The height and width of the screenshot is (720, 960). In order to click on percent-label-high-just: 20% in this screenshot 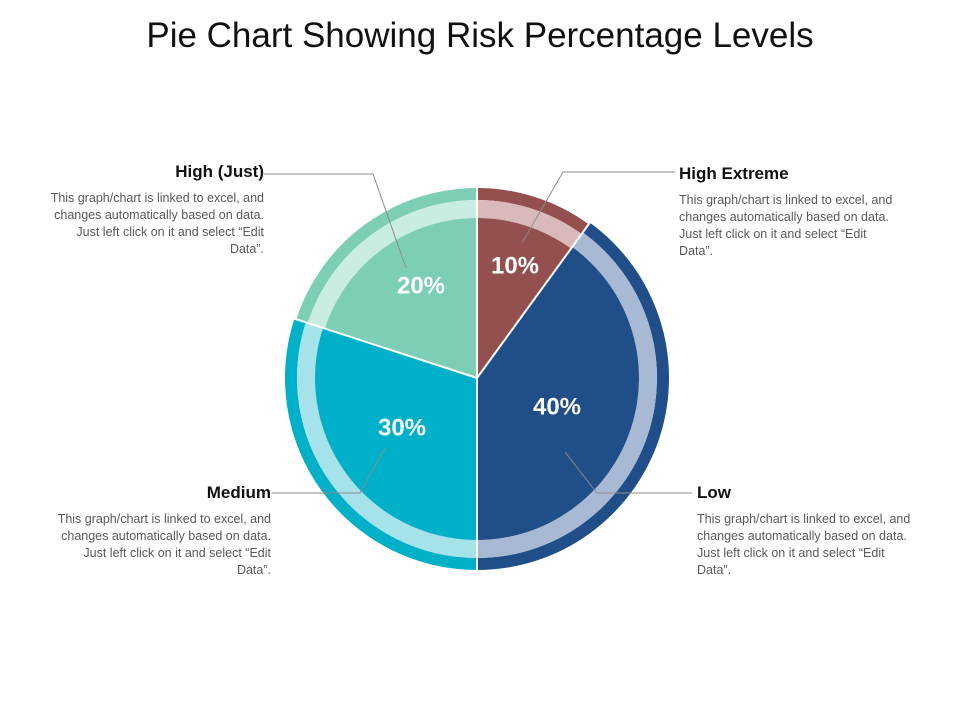, I will do `click(421, 285)`.